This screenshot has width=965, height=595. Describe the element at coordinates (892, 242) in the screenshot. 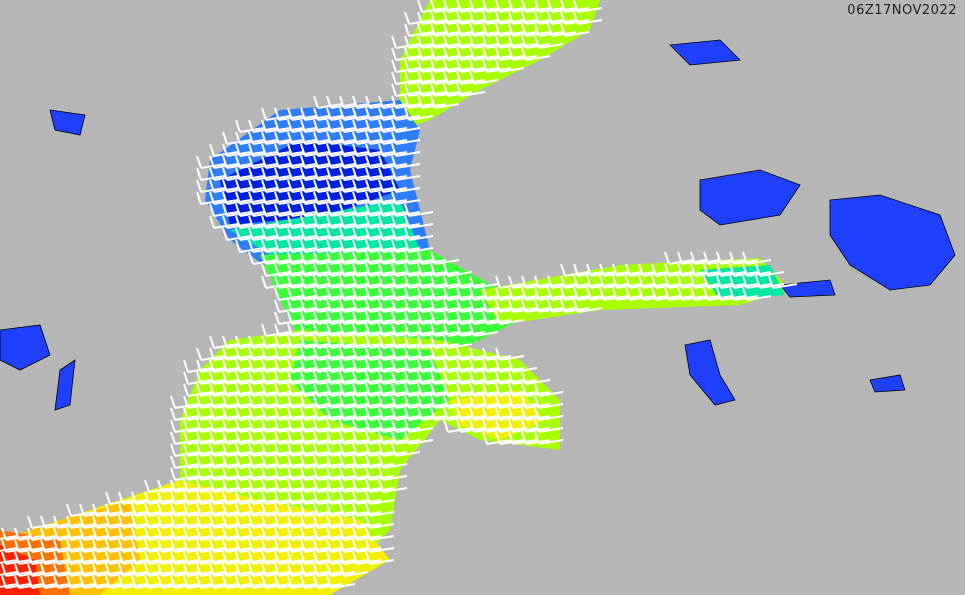

I see `lake-ladoga` at that location.